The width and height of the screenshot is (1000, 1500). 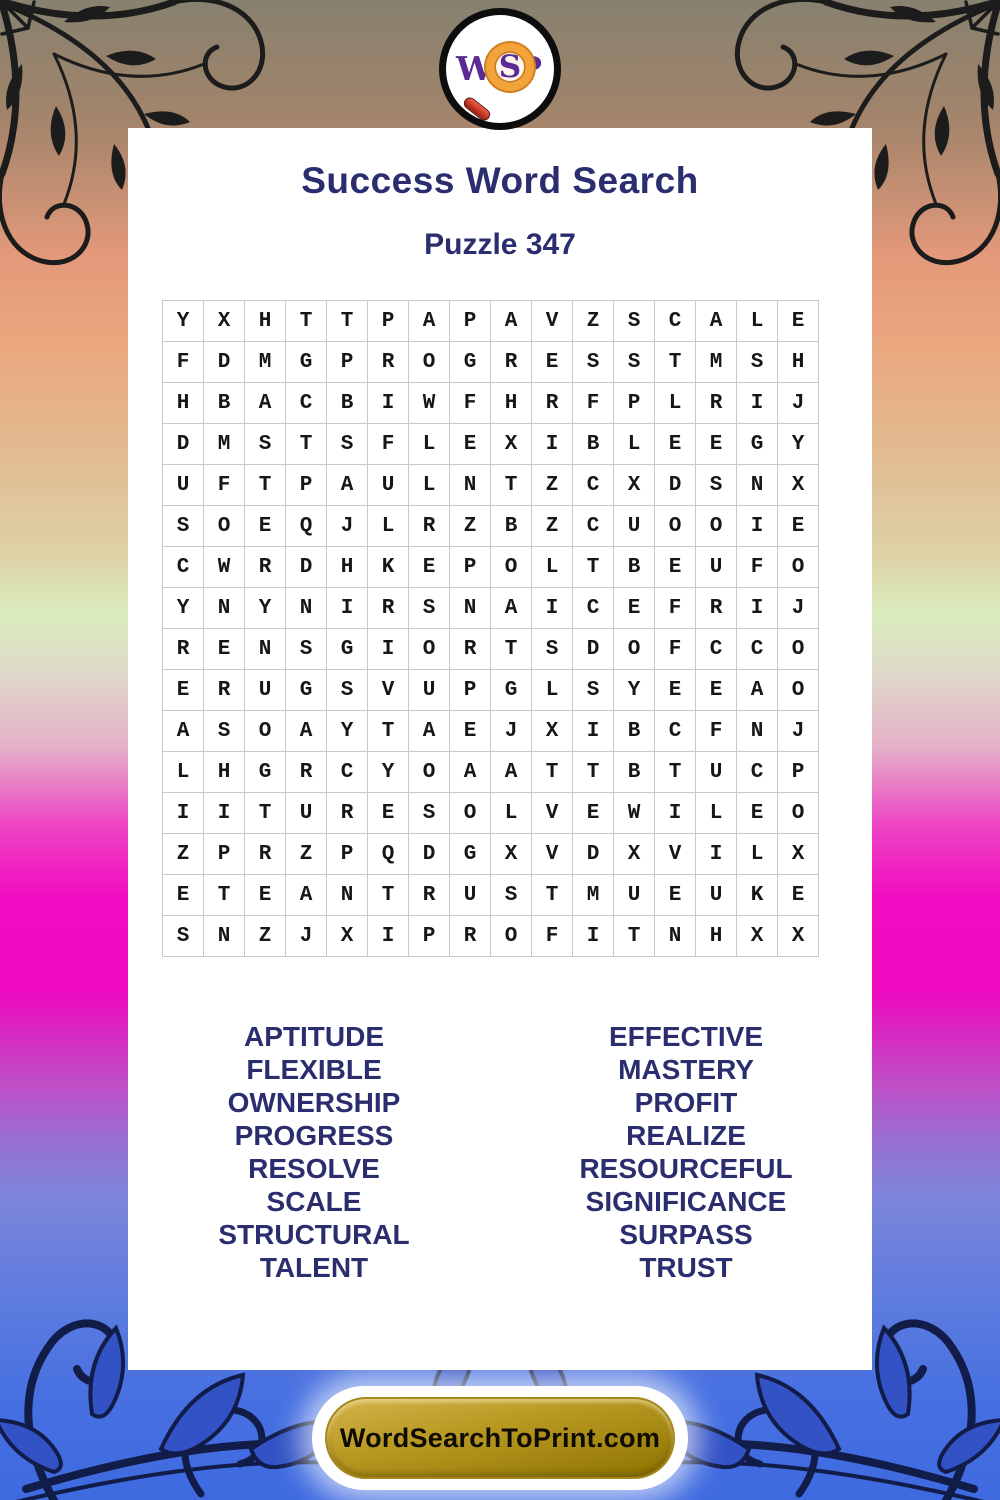 I want to click on grid-cell: Q, so click(x=388, y=854).